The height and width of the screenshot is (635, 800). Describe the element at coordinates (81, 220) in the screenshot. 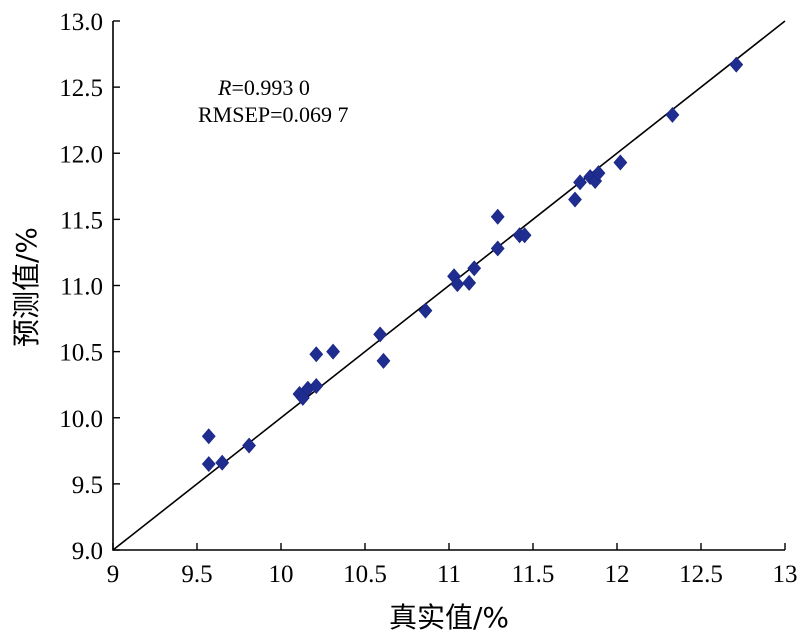

I see `y-tick-label: 11.5` at that location.